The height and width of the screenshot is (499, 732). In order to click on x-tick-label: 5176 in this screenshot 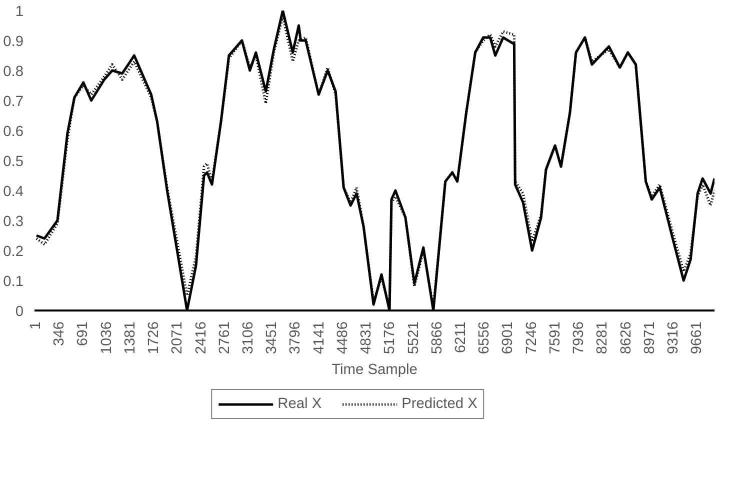, I will do `click(390, 337)`.